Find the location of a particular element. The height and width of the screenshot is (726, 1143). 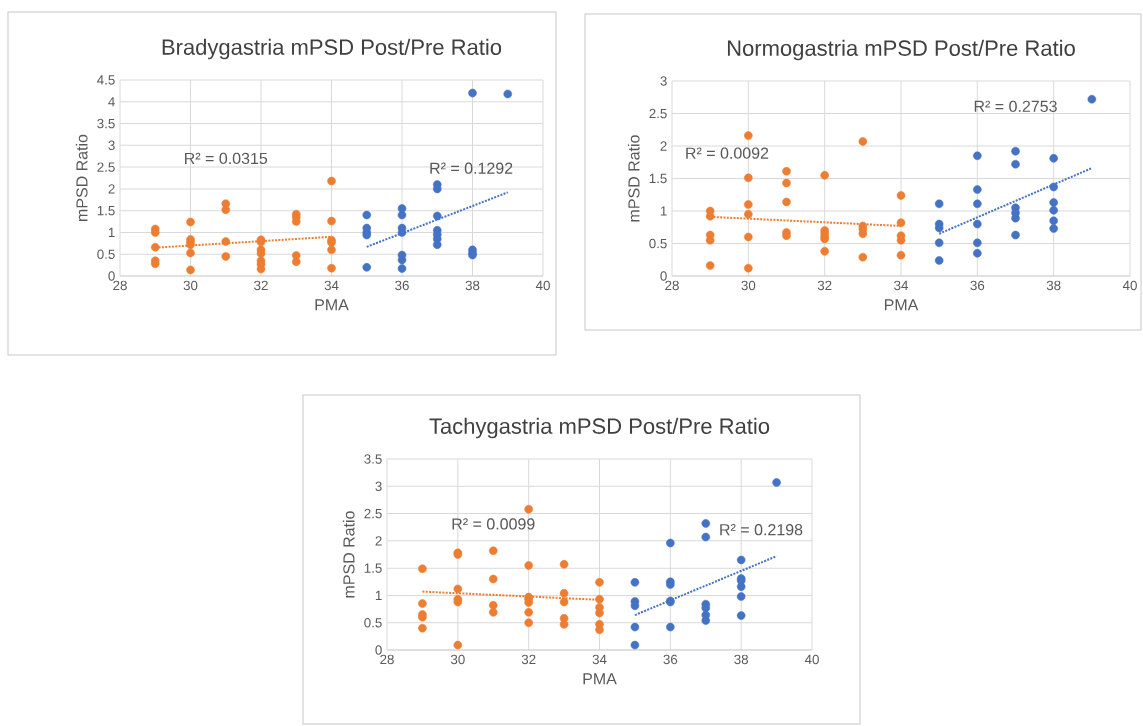

annotation: R² = 0.2753 is located at coordinates (1015, 106).